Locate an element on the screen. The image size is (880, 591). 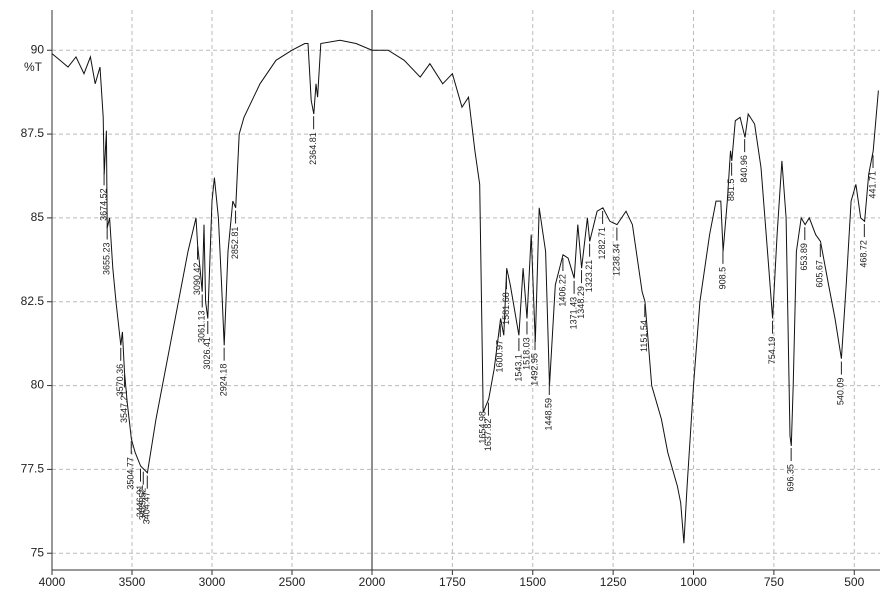
x-tick-label: 4000 is located at coordinates (52, 582).